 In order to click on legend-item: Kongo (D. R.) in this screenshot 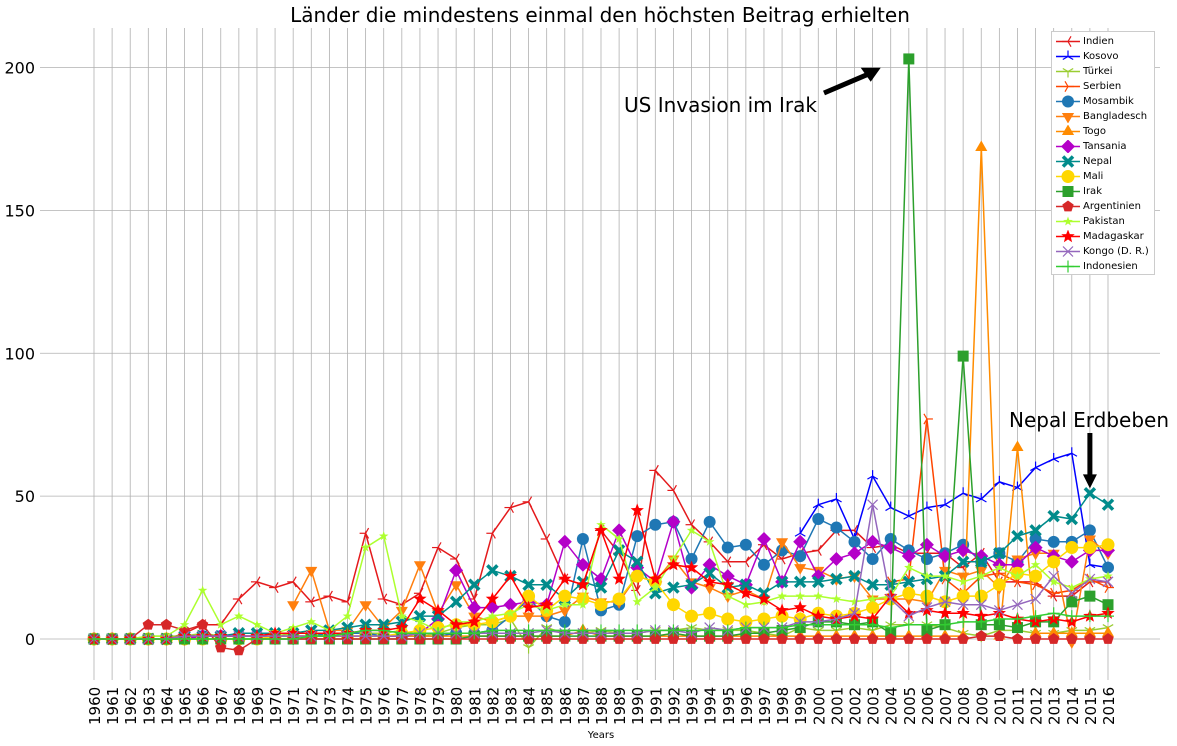, I will do `click(1104, 251)`.